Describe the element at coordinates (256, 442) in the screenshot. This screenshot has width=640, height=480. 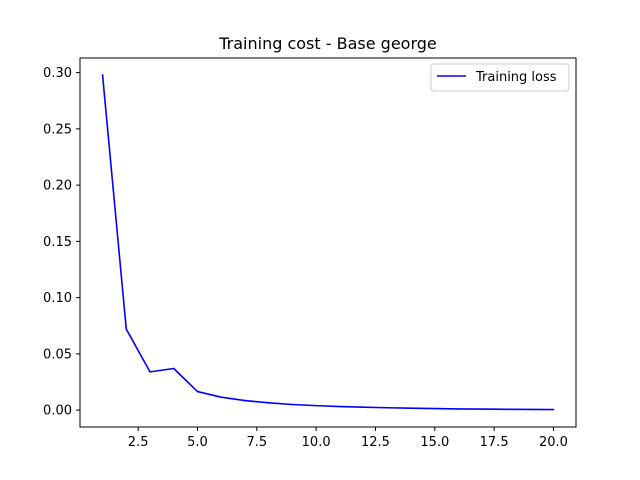
I see `x-tick-label: 7.5` at that location.